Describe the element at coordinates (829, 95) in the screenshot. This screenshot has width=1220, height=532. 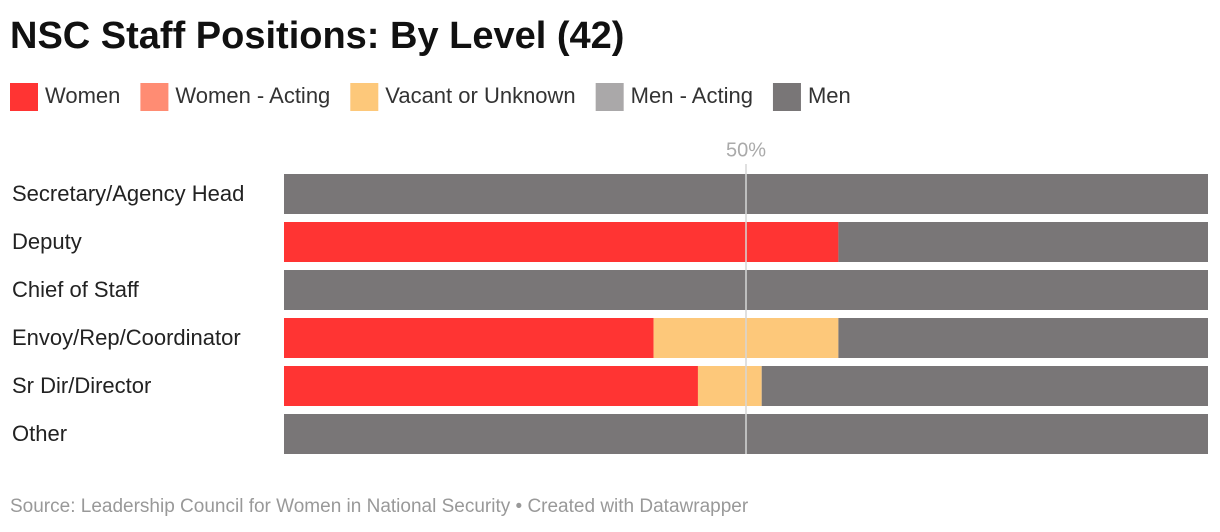
I see `legend-label: Men` at that location.